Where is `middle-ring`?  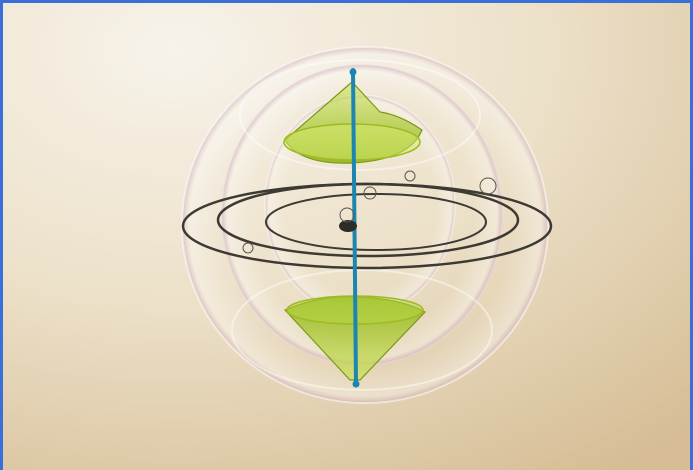
middle-ring is located at coordinates (368, 220).